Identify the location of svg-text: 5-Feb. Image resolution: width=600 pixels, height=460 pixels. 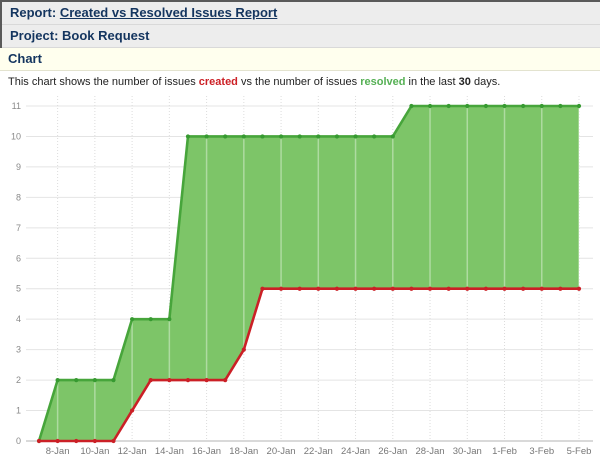
(579, 451).